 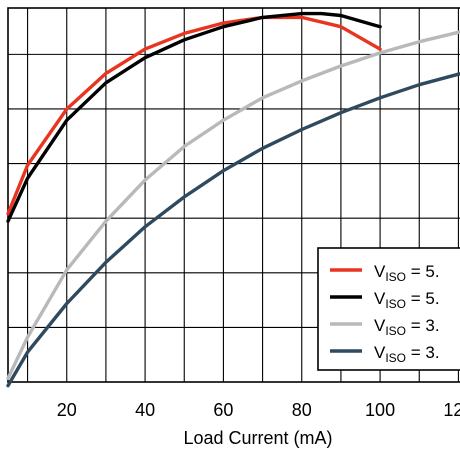 What do you see at coordinates (67, 410) in the screenshot?
I see `x-tick-label: 20` at bounding box center [67, 410].